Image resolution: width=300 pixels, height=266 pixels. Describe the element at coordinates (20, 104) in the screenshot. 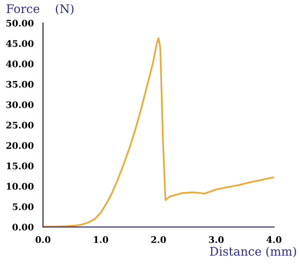

I see `y-tick-label: 30.00` at that location.